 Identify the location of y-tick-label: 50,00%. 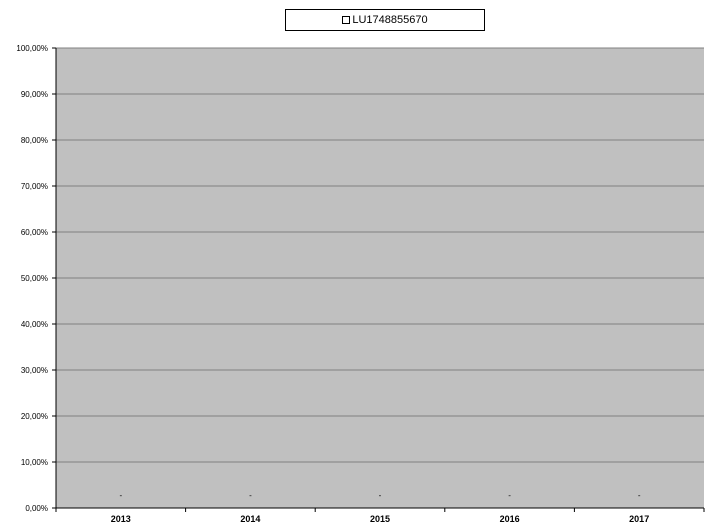
(34, 278).